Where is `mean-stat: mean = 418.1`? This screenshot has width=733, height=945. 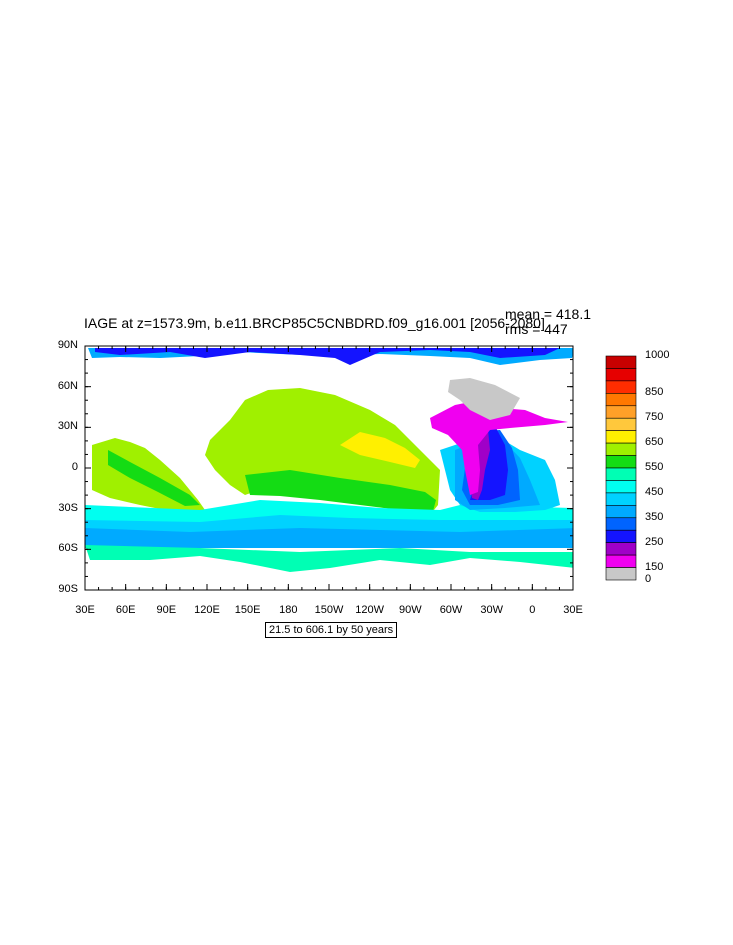 mean-stat: mean = 418.1 is located at coordinates (548, 314).